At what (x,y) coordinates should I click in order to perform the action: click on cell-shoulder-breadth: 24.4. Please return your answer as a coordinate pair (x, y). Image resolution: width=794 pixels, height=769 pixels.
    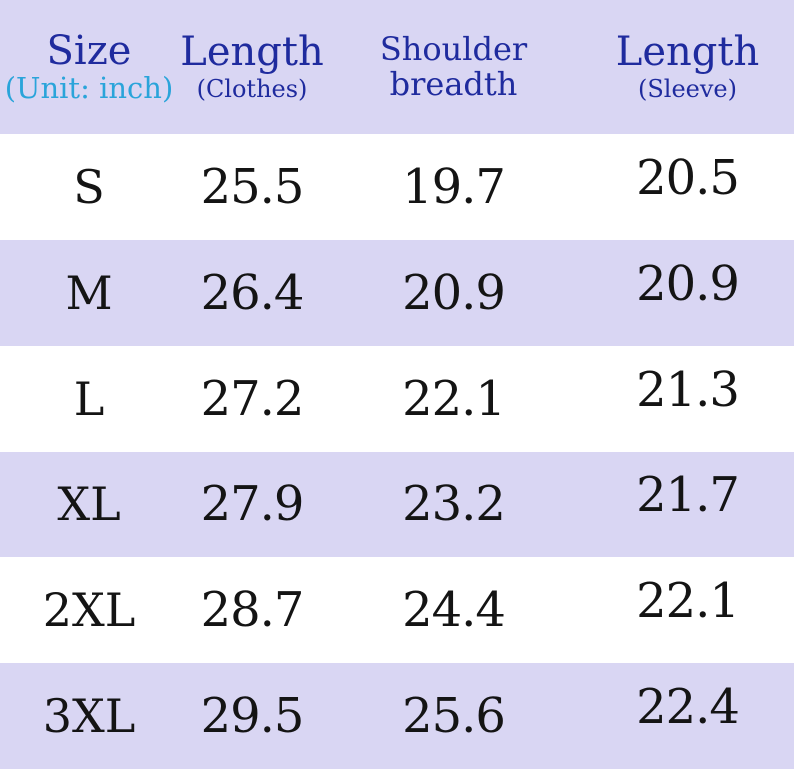
    Looking at the image, I should click on (453, 610).